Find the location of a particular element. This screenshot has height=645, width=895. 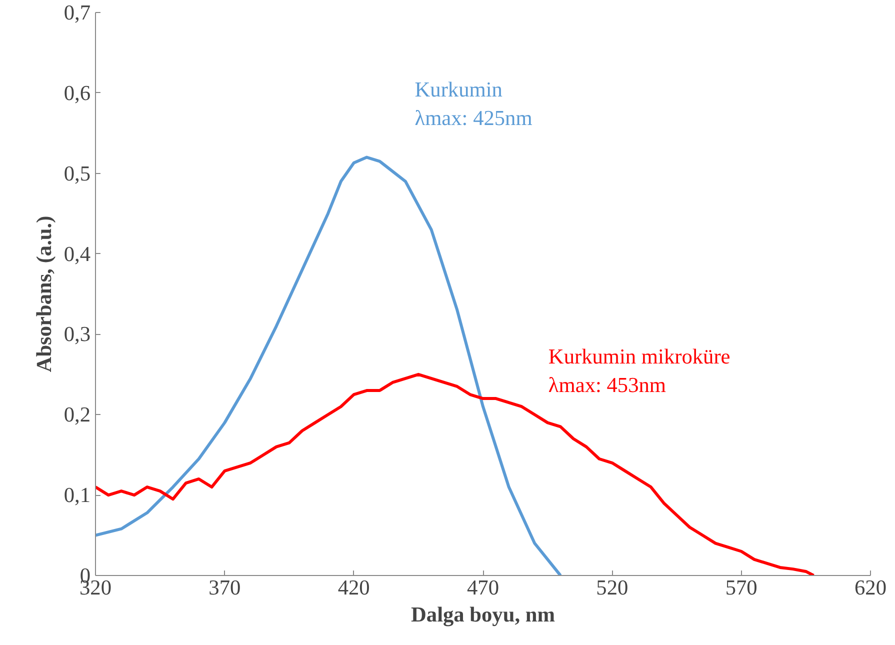

x-tick-label: 570 is located at coordinates (741, 588).